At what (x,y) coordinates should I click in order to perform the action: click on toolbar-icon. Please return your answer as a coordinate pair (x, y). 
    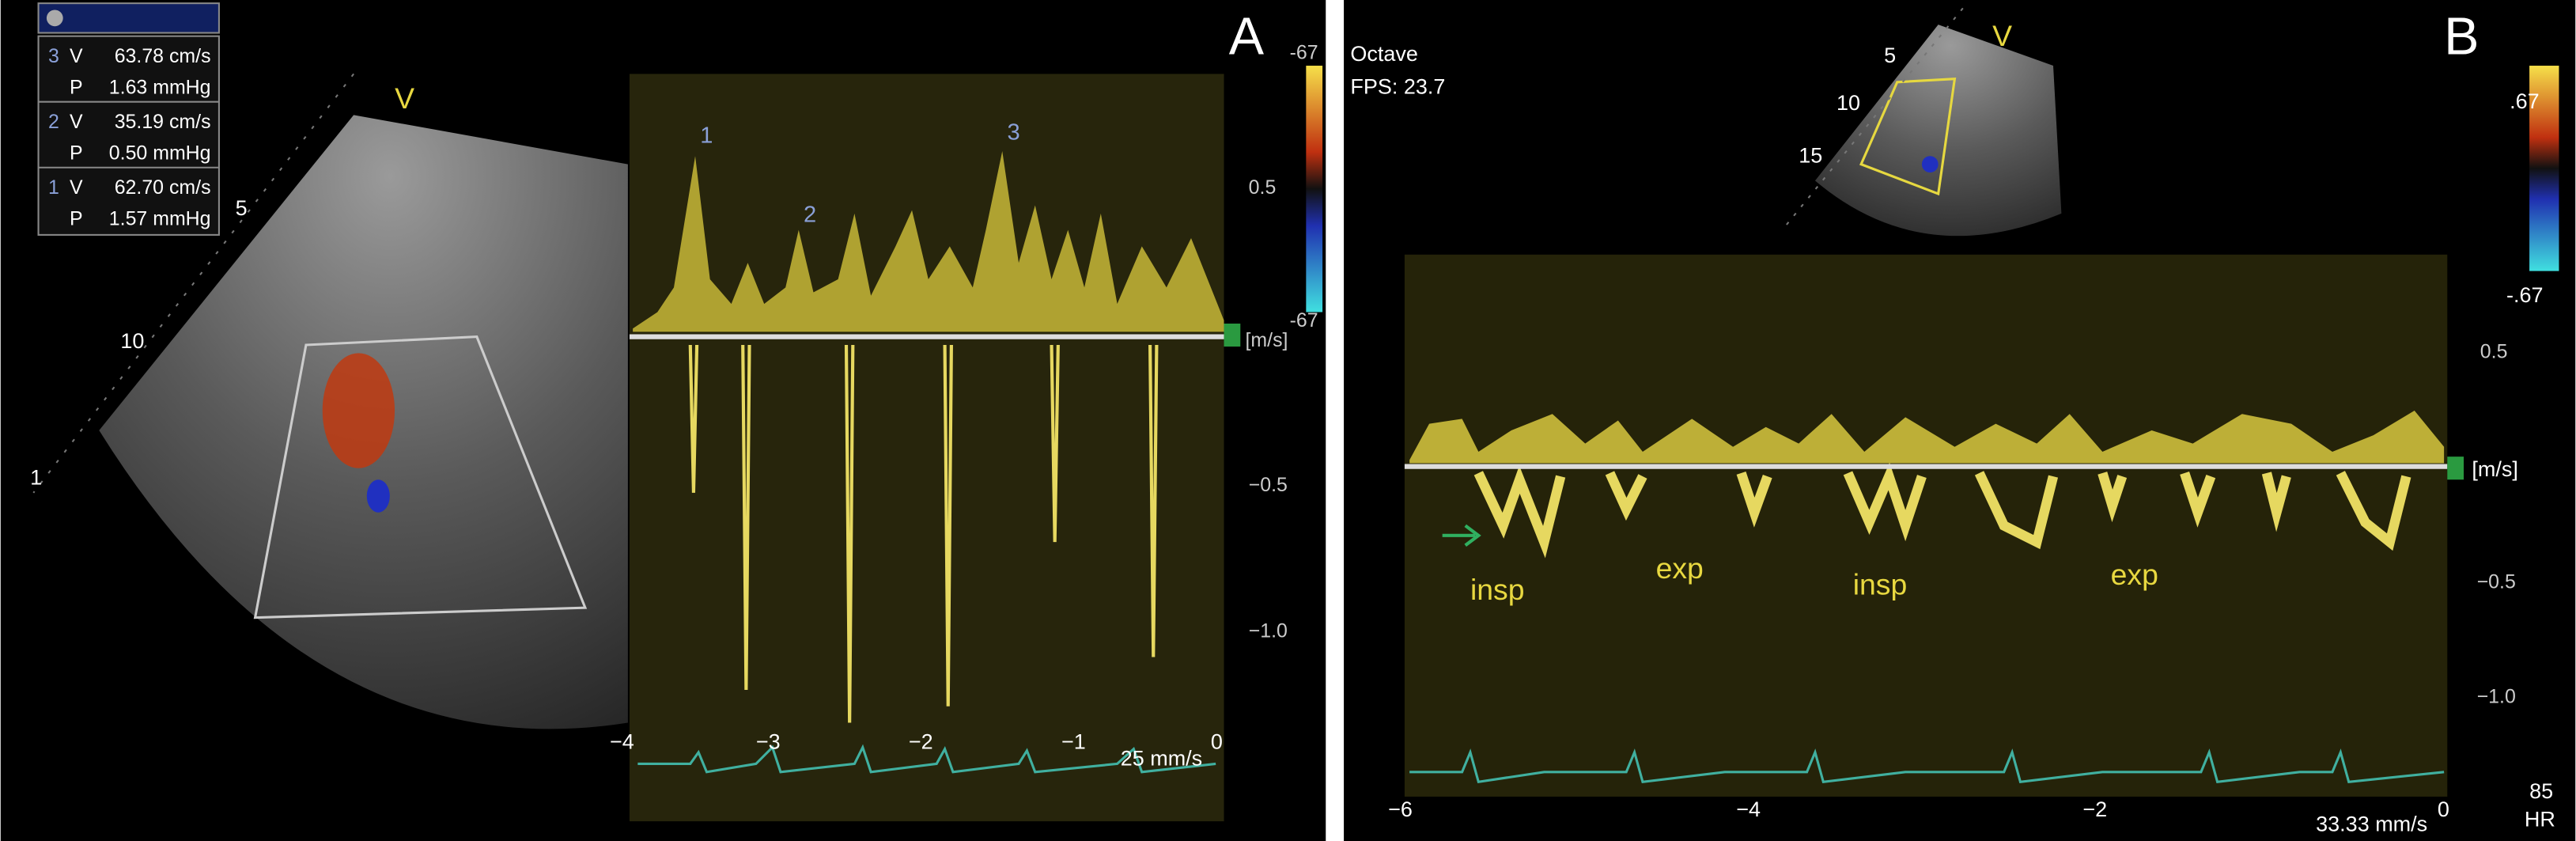
    Looking at the image, I should click on (54, 18).